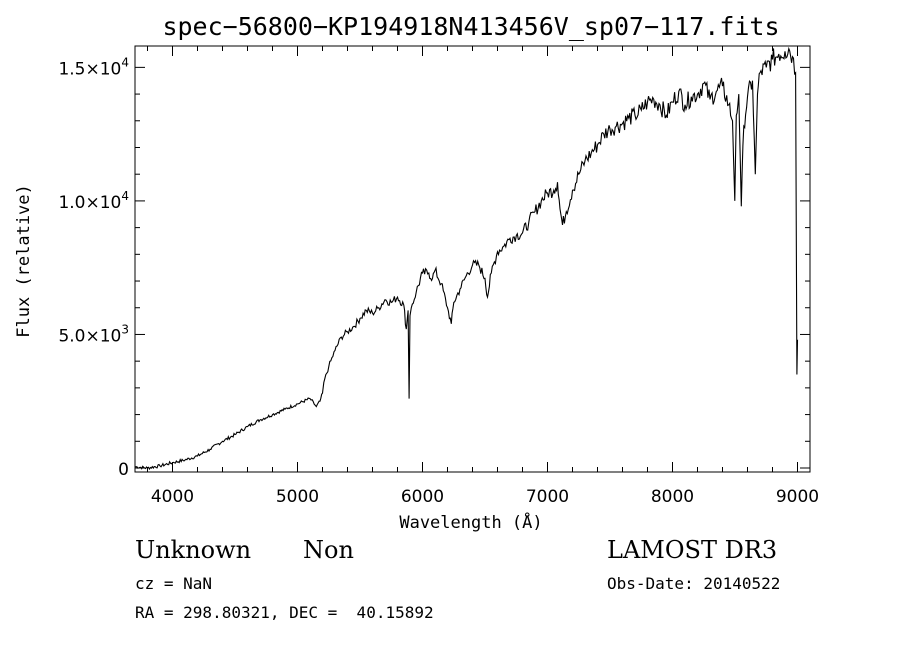 The image size is (900, 649). Describe the element at coordinates (328, 550) in the screenshot. I see `subclass: Non` at that location.